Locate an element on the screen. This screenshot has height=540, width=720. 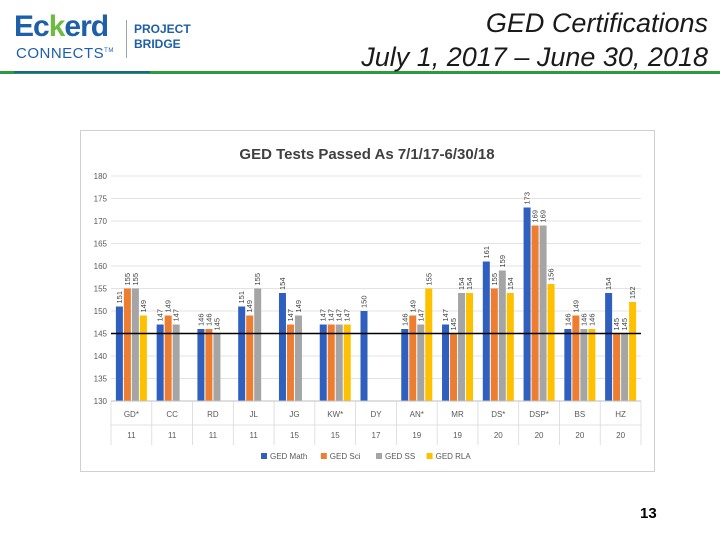
logo-connects: CONNECTSTM is located at coordinates (65, 53).